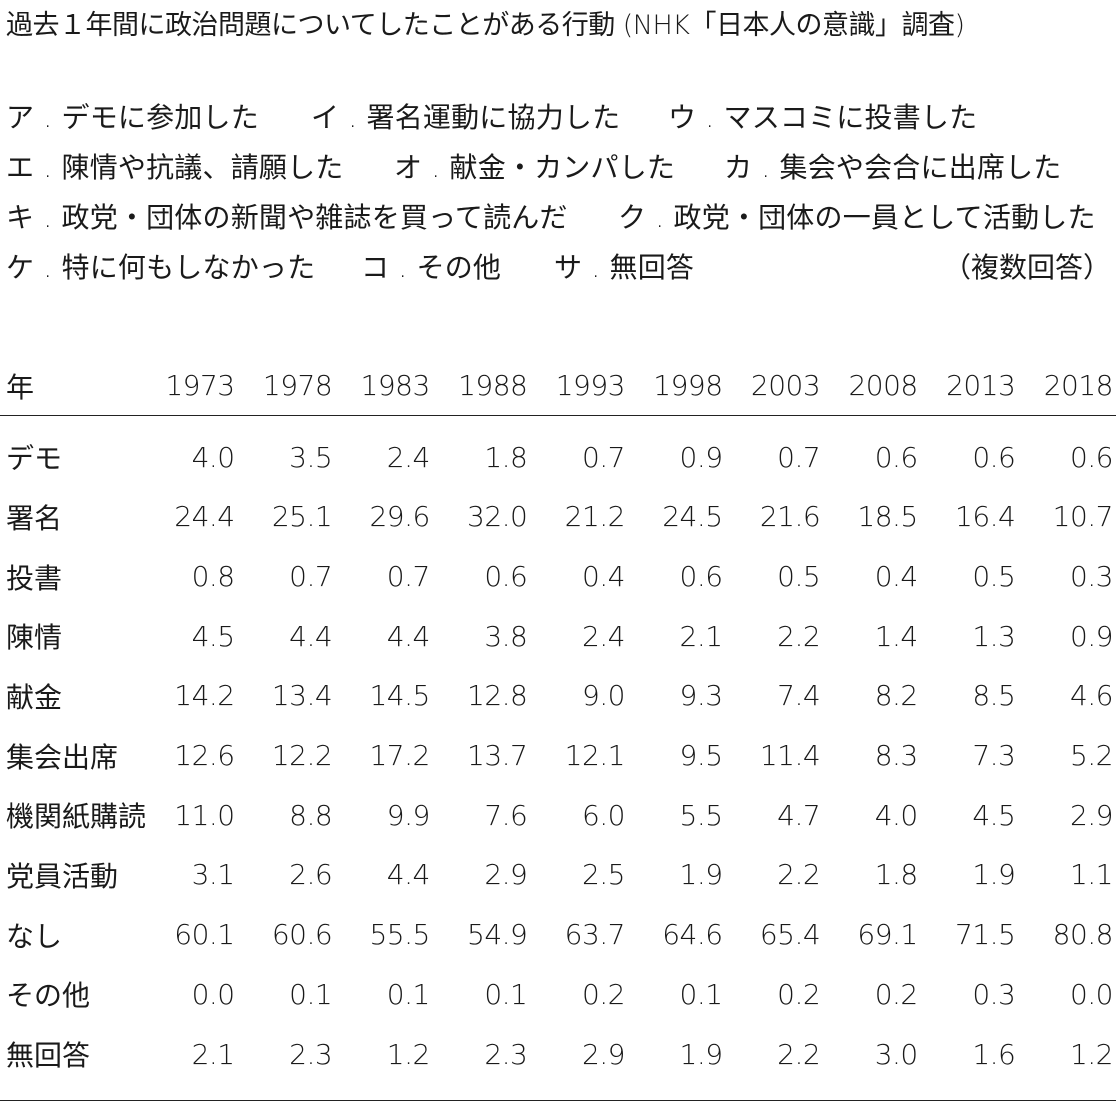  I want to click on table-cell: 9.5, so click(701, 756).